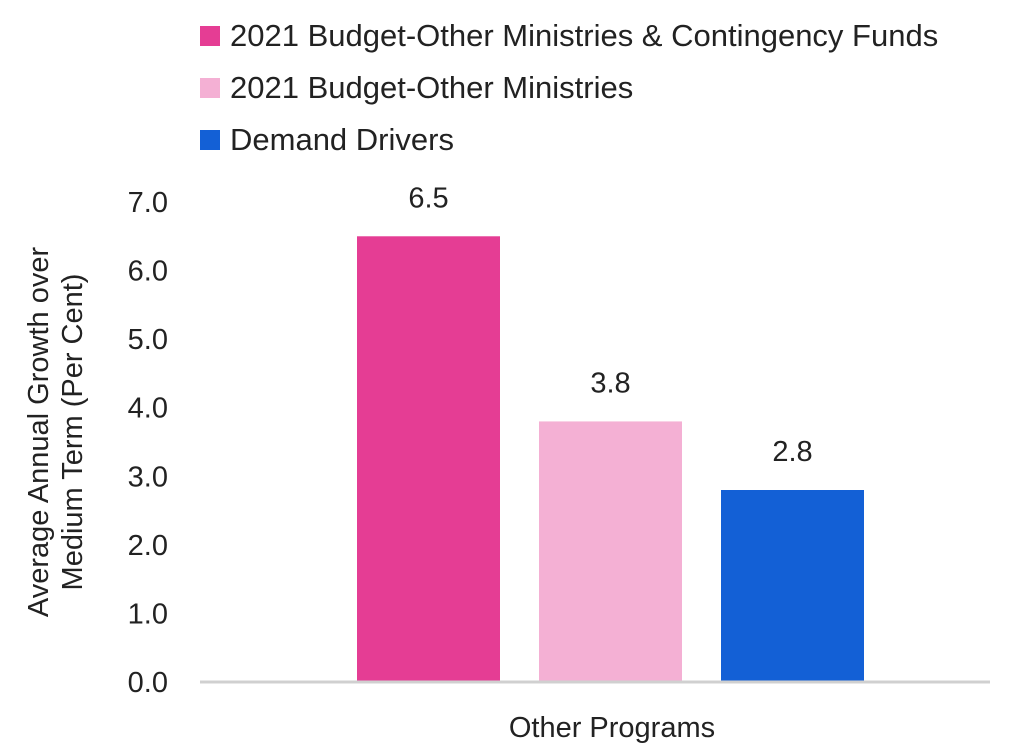 Image resolution: width=1012 pixels, height=750 pixels. I want to click on y-tick-label: 6.0, so click(148, 272).